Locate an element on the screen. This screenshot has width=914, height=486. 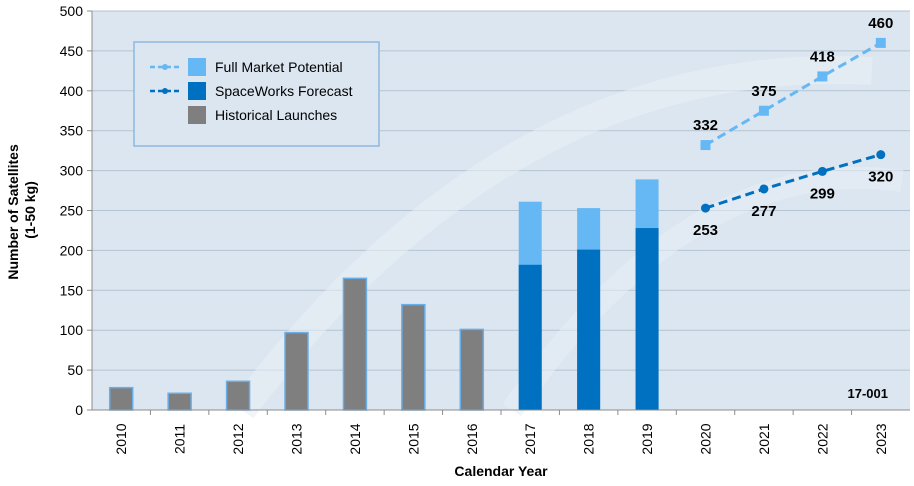
legend-marker-spaceworks-forecast is located at coordinates (165, 91).